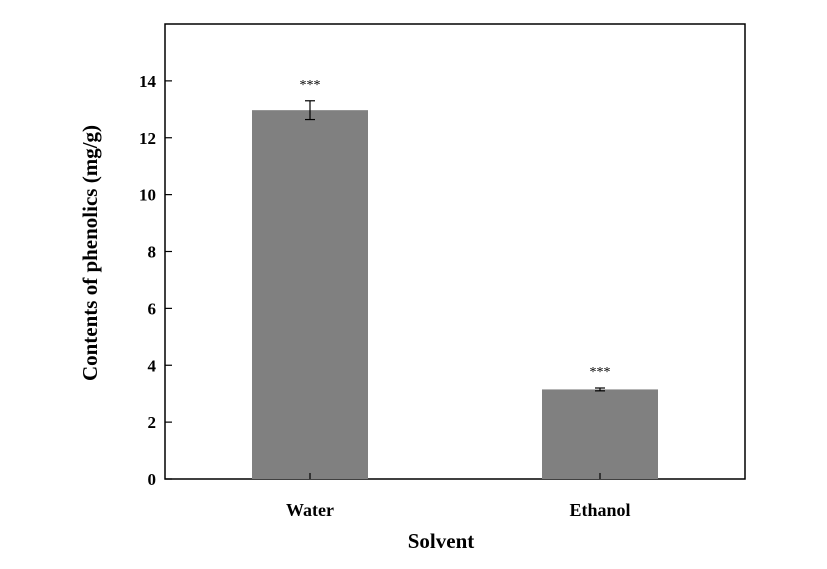 The width and height of the screenshot is (827, 569). What do you see at coordinates (147, 138) in the screenshot?
I see `y-tick-label: 12` at bounding box center [147, 138].